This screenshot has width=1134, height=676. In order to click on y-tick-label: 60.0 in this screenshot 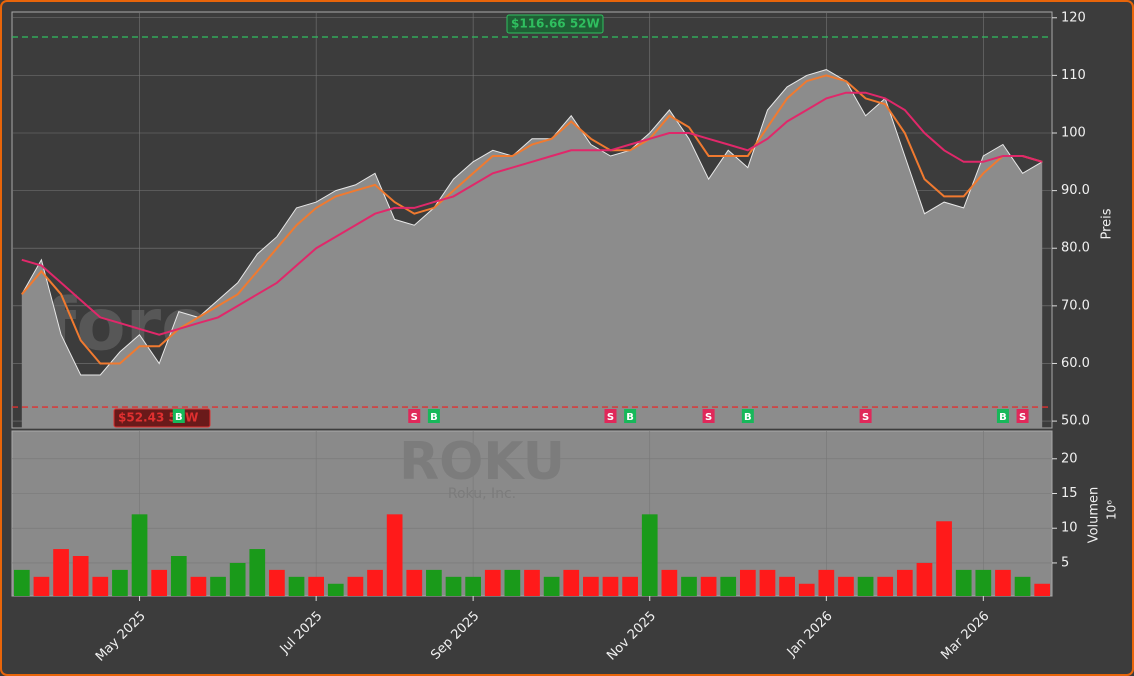, I will do `click(1075, 363)`.